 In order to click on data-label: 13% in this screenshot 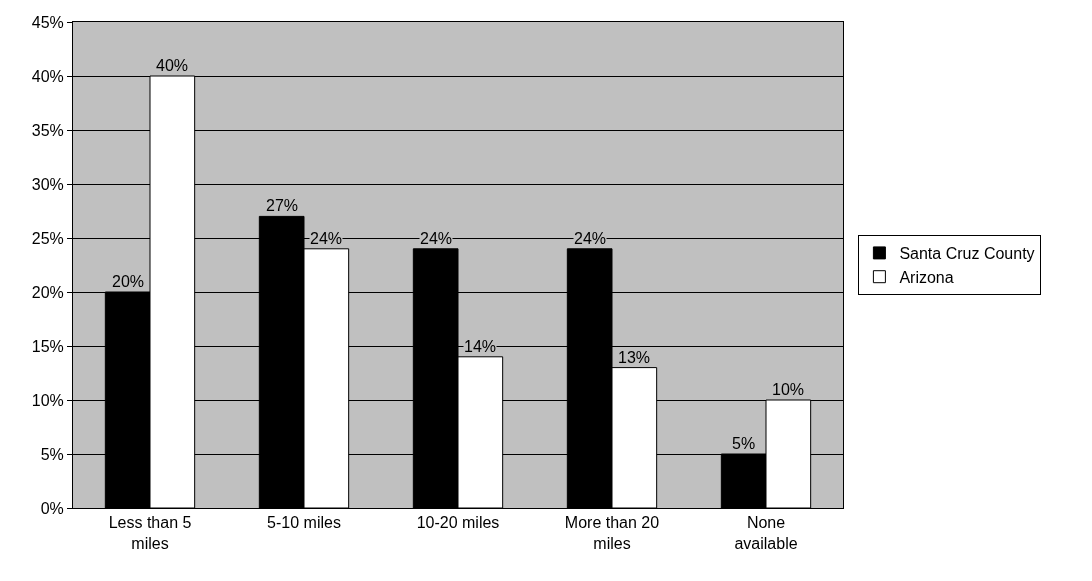, I will do `click(634, 357)`.